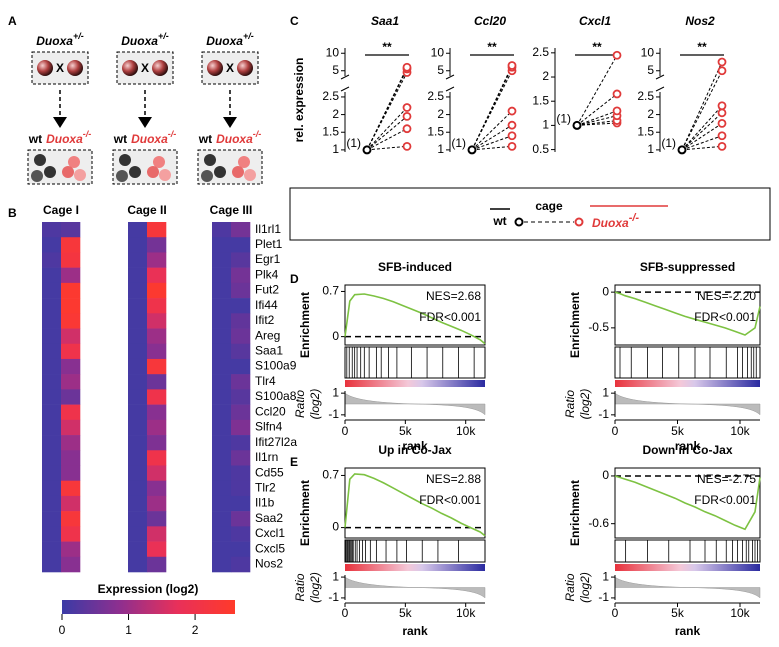 Image resolution: width=779 pixels, height=647 pixels. What do you see at coordinates (269, 564) in the screenshot?
I see `gene-label: Nos2` at bounding box center [269, 564].